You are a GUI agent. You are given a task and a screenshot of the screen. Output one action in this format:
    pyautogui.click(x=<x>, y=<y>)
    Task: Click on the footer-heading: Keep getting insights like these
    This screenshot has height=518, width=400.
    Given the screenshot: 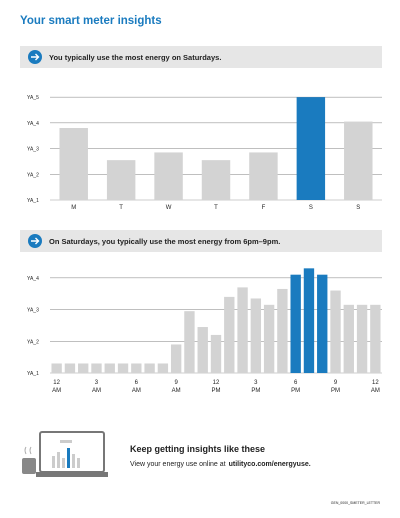 What is the action you would take?
    pyautogui.click(x=197, y=449)
    